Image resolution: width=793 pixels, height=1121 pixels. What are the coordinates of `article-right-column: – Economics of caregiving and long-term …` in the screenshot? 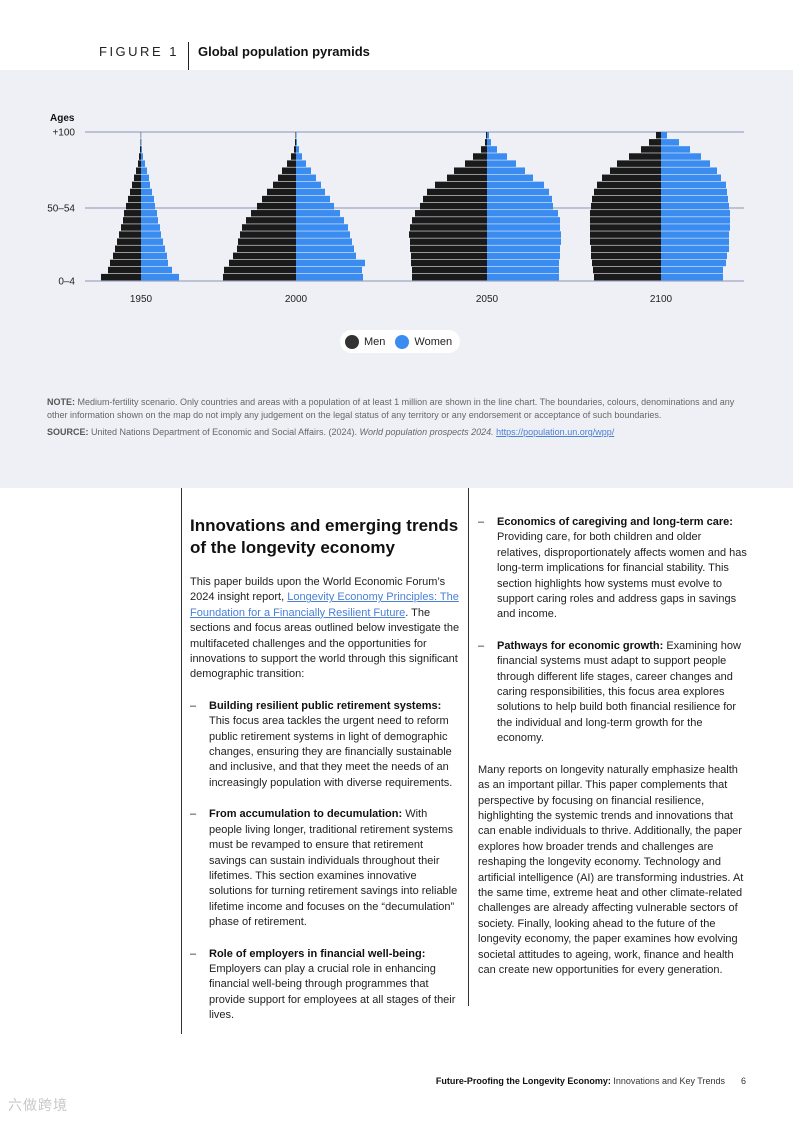 It's located at (613, 754).